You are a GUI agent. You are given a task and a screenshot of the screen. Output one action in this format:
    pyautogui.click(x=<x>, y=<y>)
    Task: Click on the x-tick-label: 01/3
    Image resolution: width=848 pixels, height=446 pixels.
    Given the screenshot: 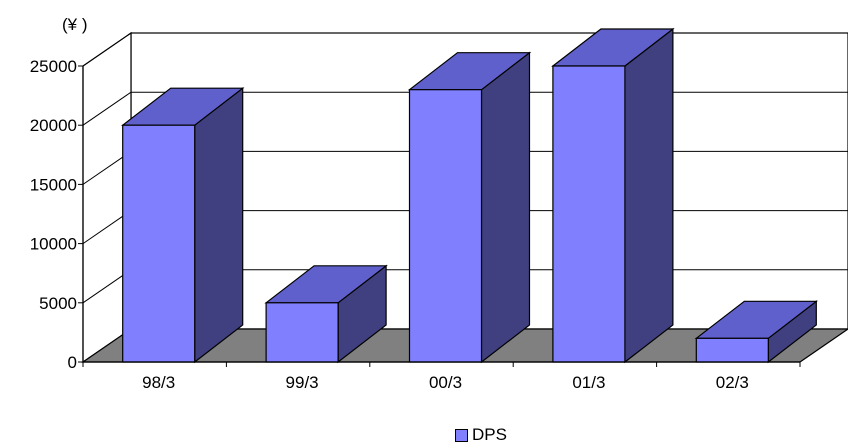 What is the action you would take?
    pyautogui.click(x=588, y=382)
    